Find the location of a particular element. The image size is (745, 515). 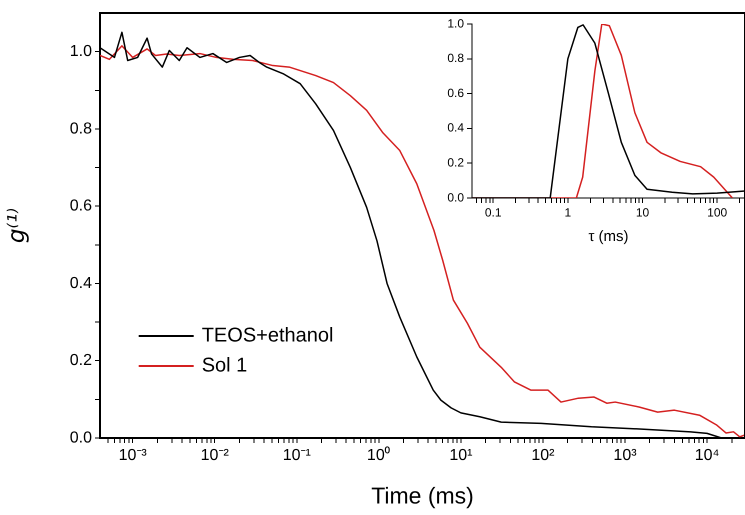

x-tick-label: 10⁻¹ is located at coordinates (296, 455).